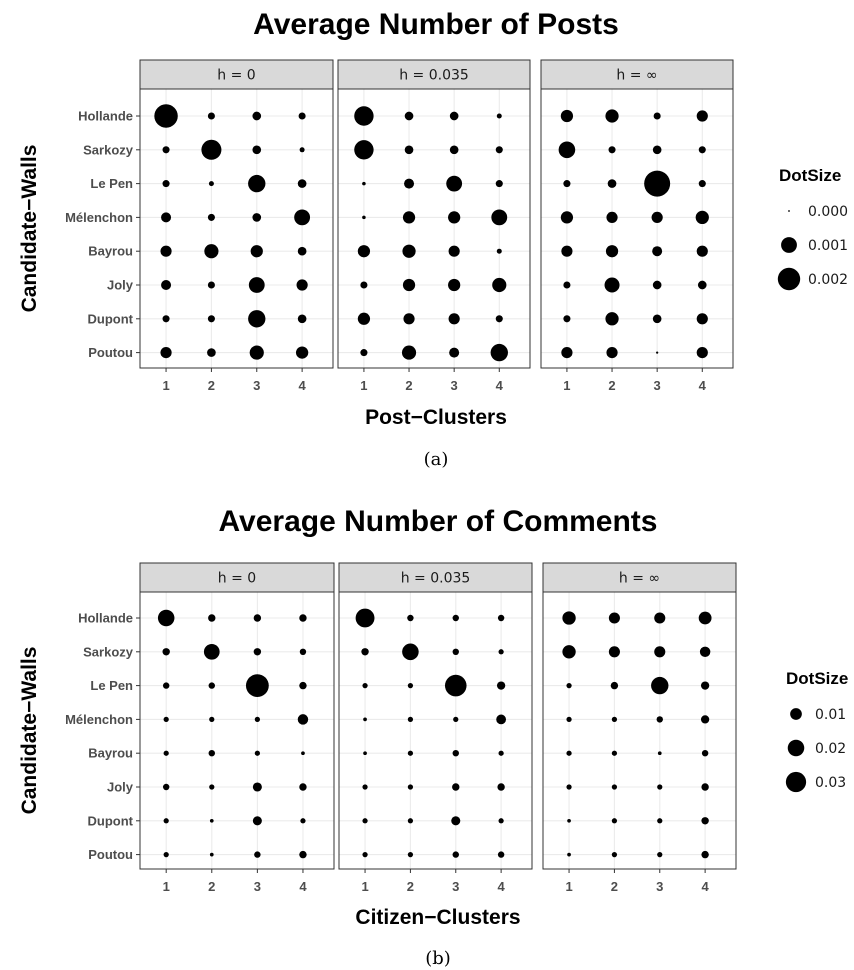  Describe the element at coordinates (438, 958) in the screenshot. I see `figure-caption: (b)` at that location.